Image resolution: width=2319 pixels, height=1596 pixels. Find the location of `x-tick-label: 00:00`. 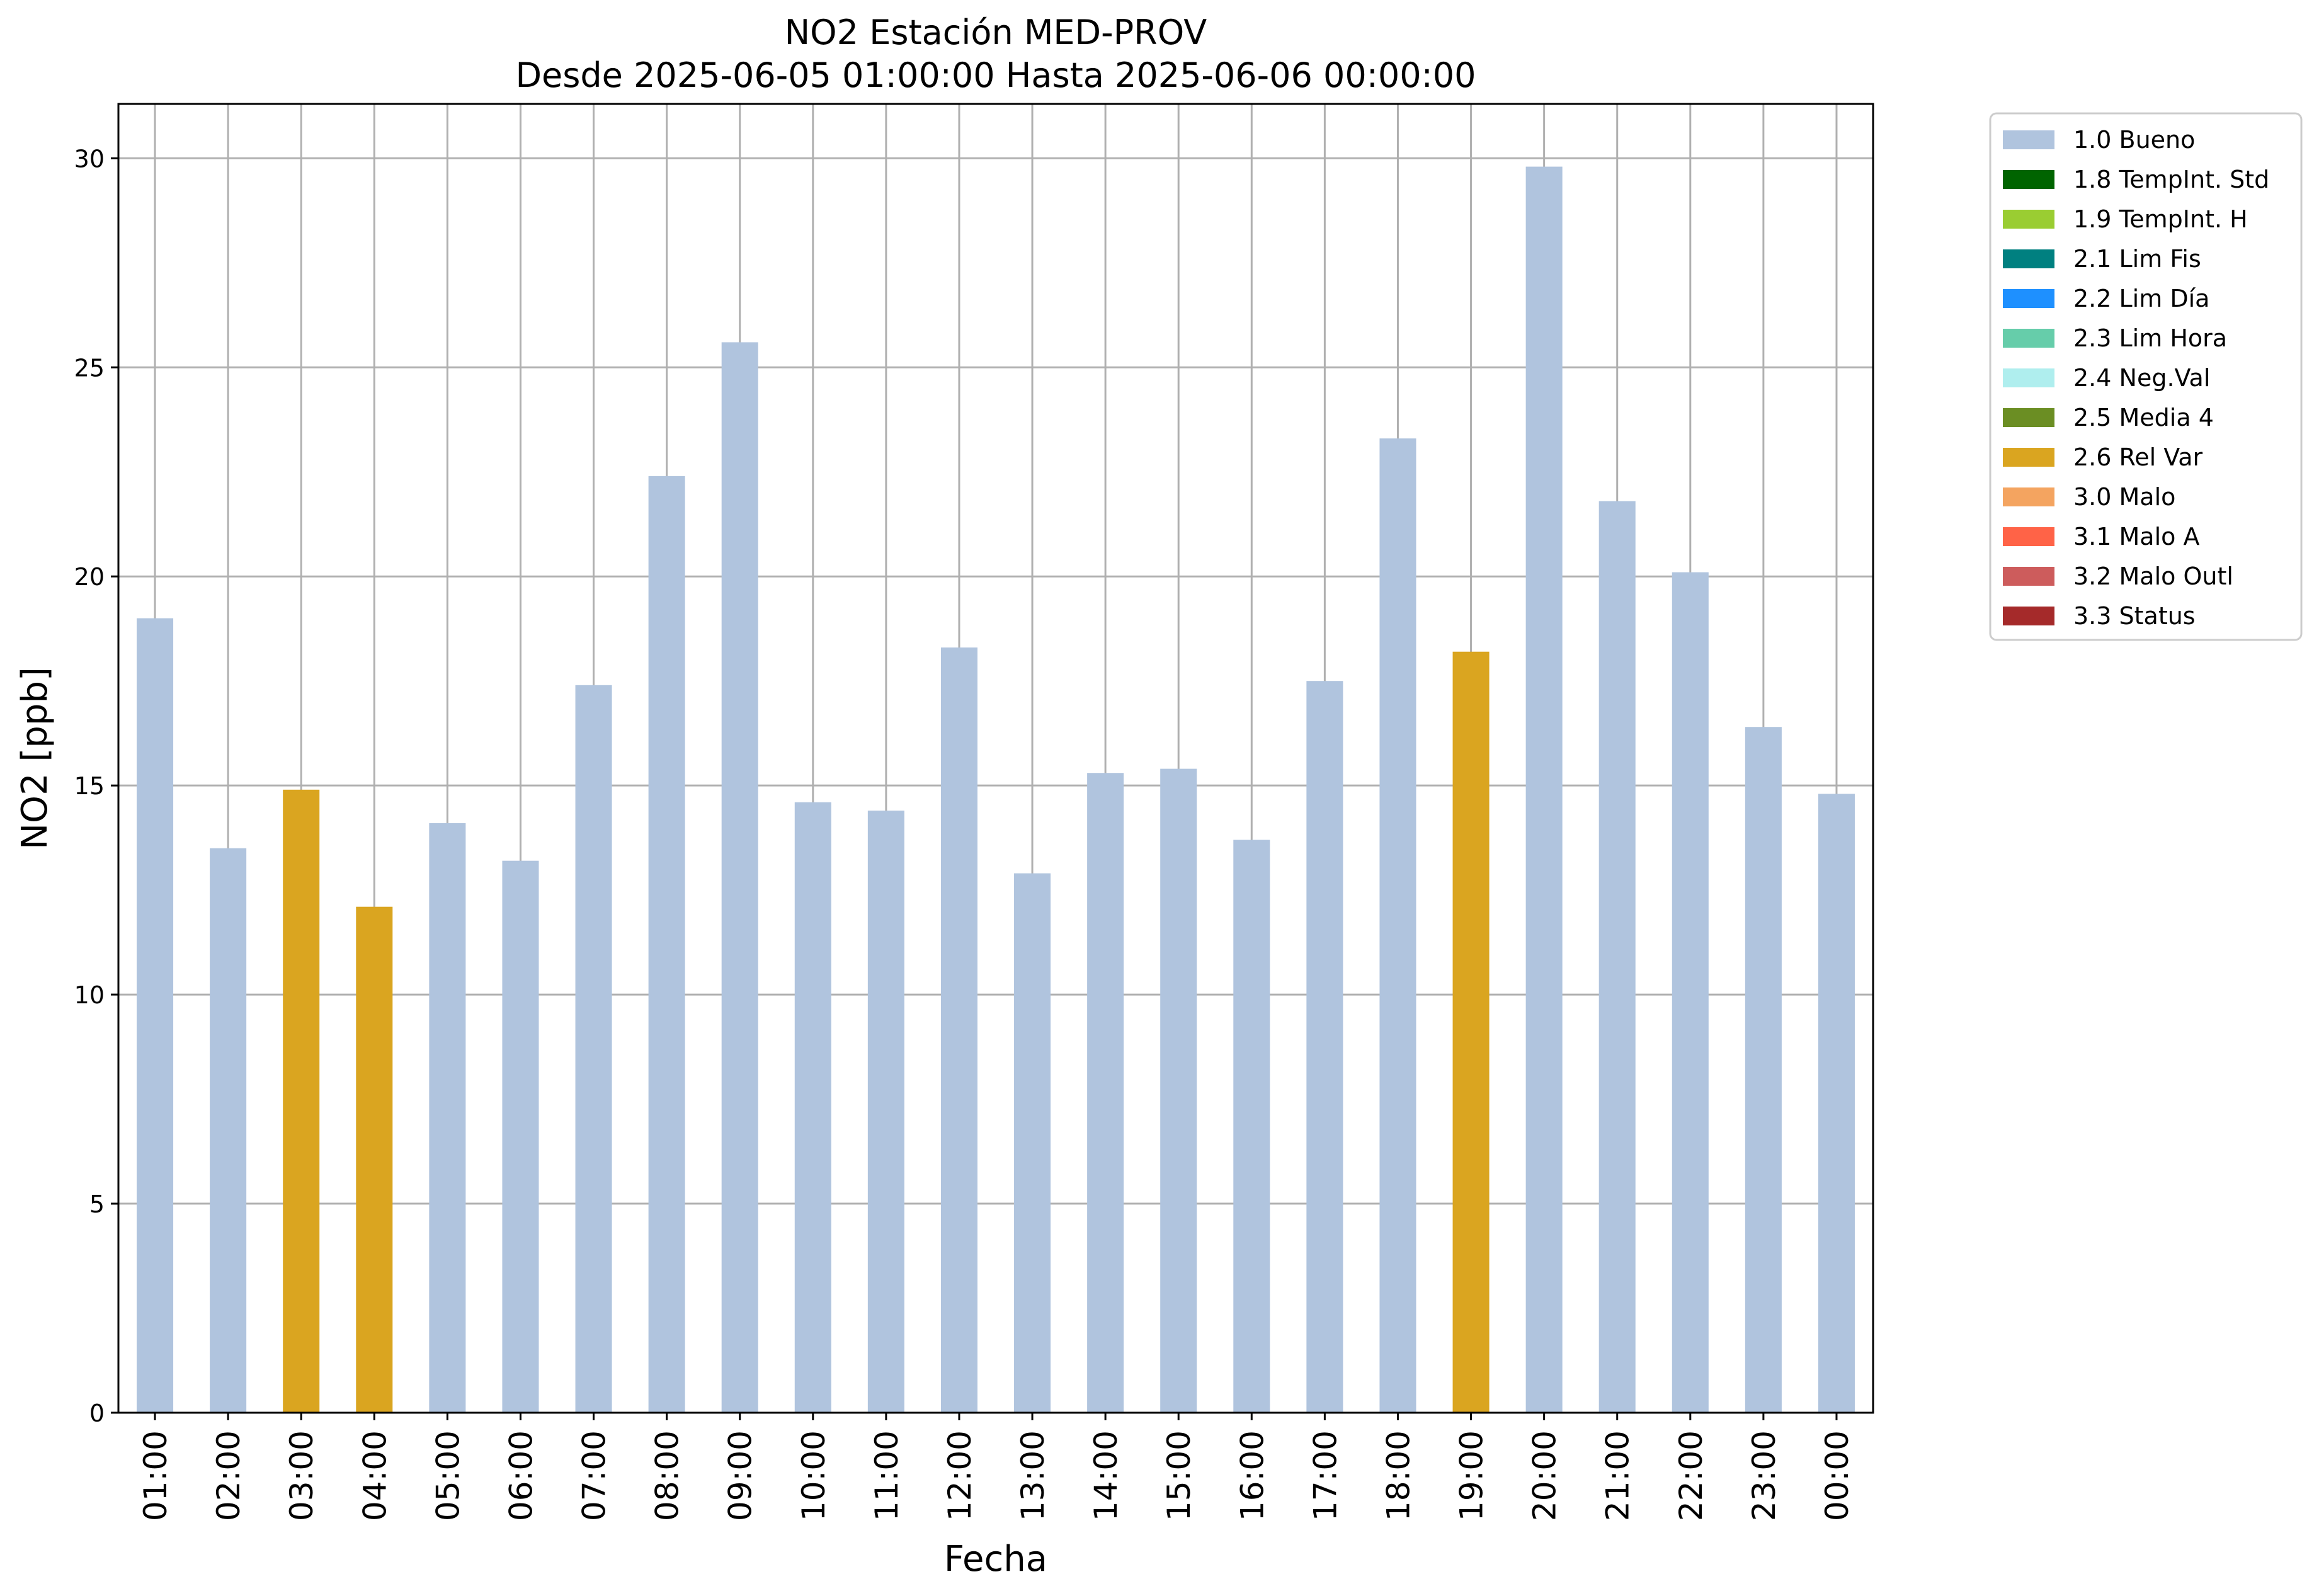

x-tick-label: 00:00 is located at coordinates (1837, 1475).